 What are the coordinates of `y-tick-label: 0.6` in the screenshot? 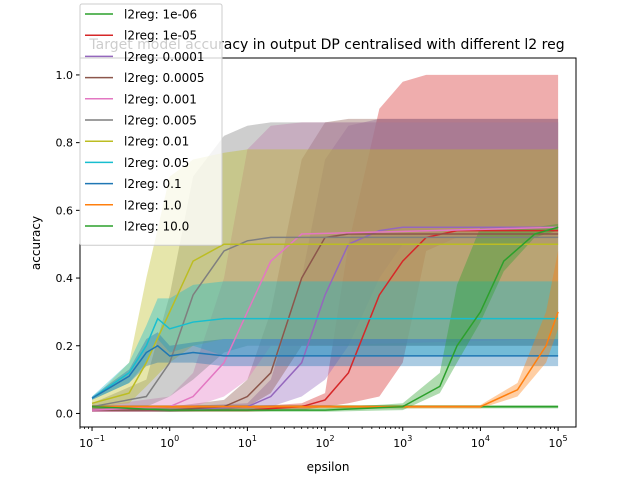 It's located at (65, 210).